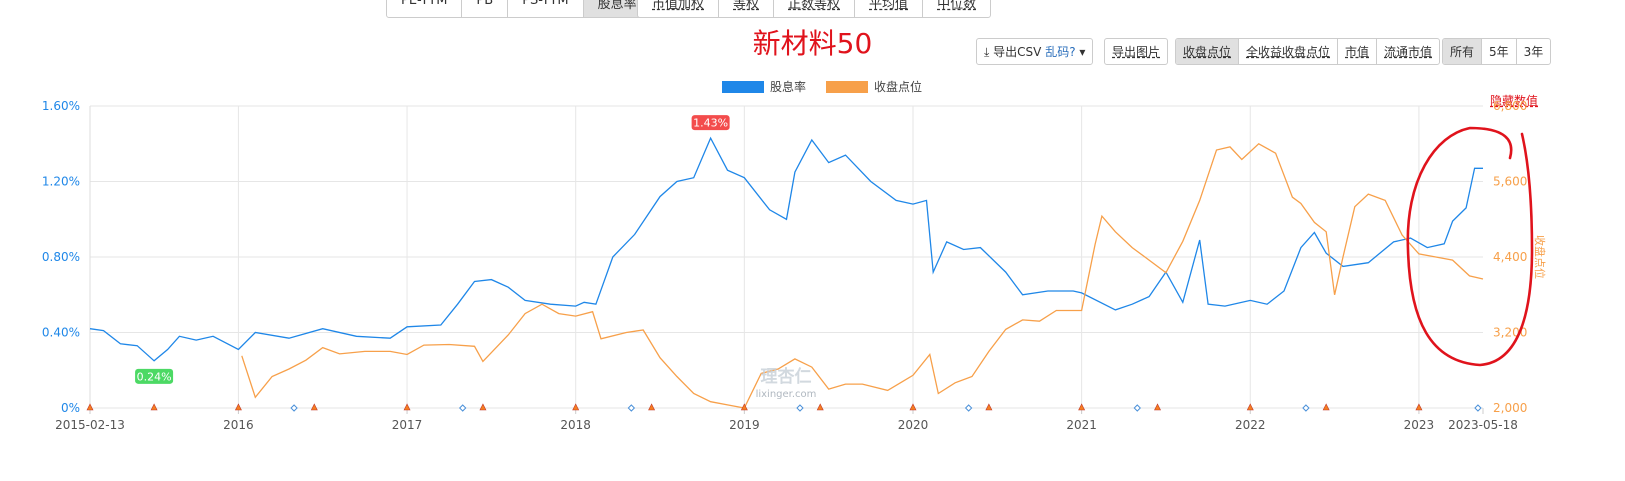 This screenshot has width=1625, height=481. Describe the element at coordinates (889, 8) in the screenshot. I see `weighting-tab-3: 平均值` at that location.